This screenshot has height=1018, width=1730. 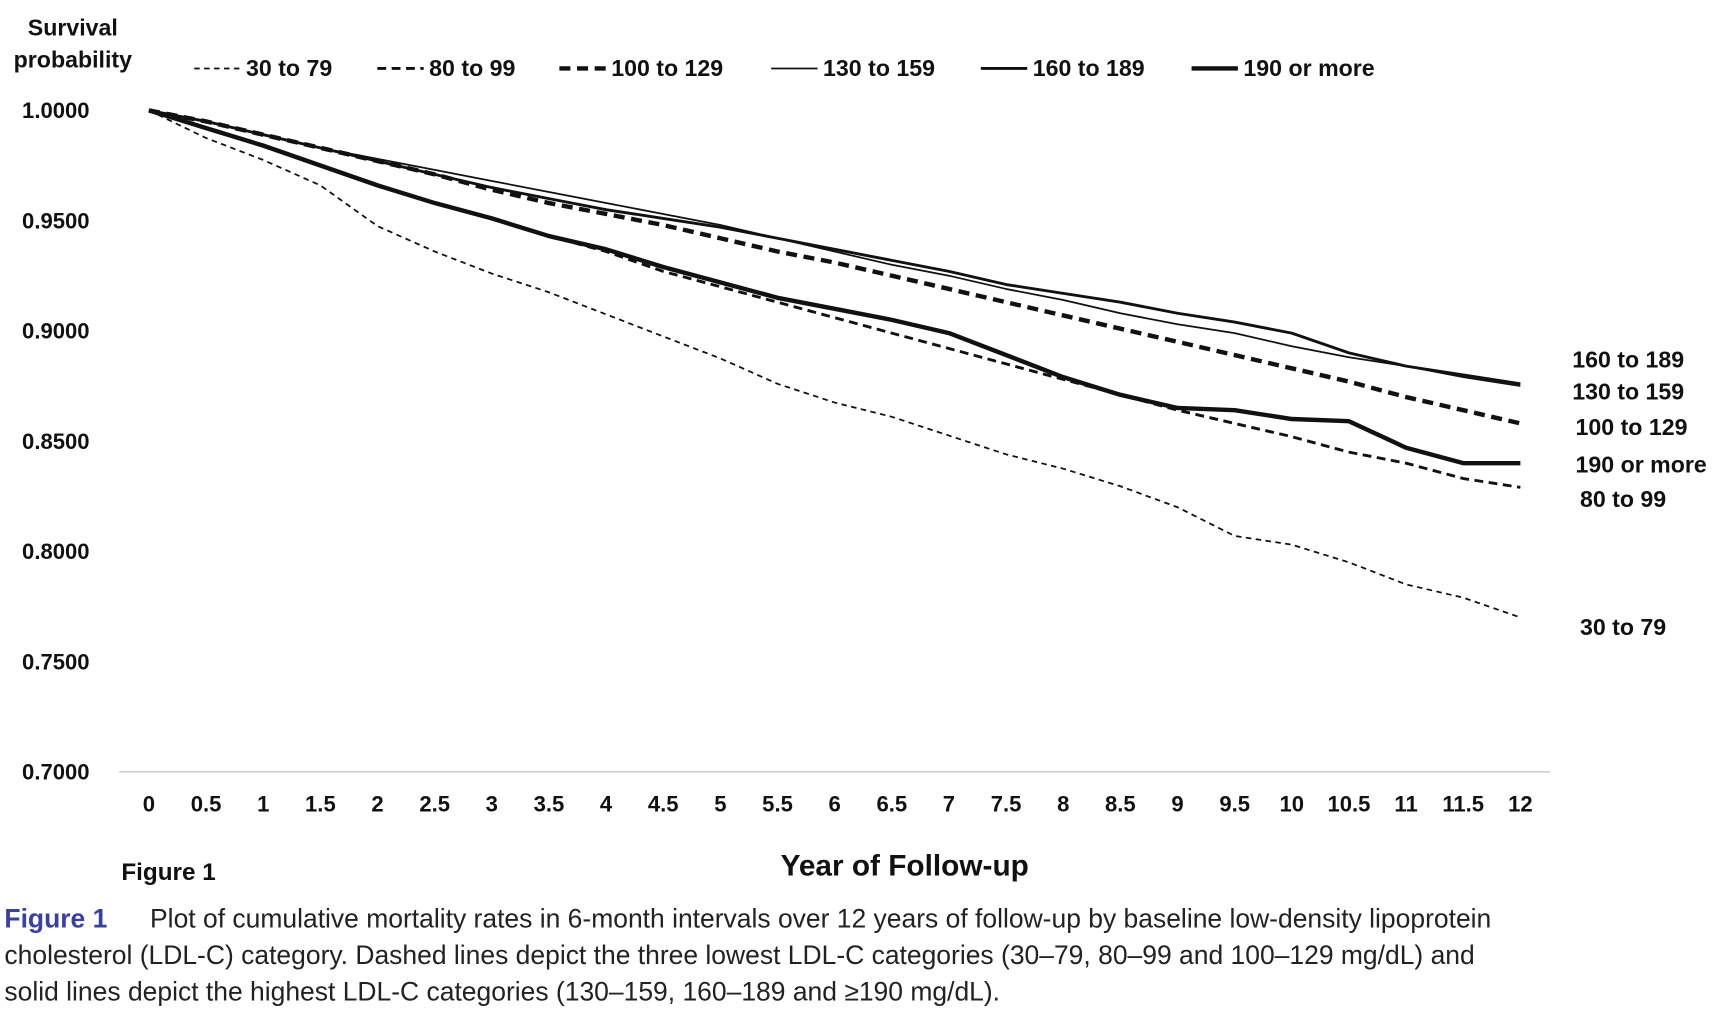 What do you see at coordinates (1632, 427) in the screenshot?
I see `end-label: 100 to 129` at bounding box center [1632, 427].